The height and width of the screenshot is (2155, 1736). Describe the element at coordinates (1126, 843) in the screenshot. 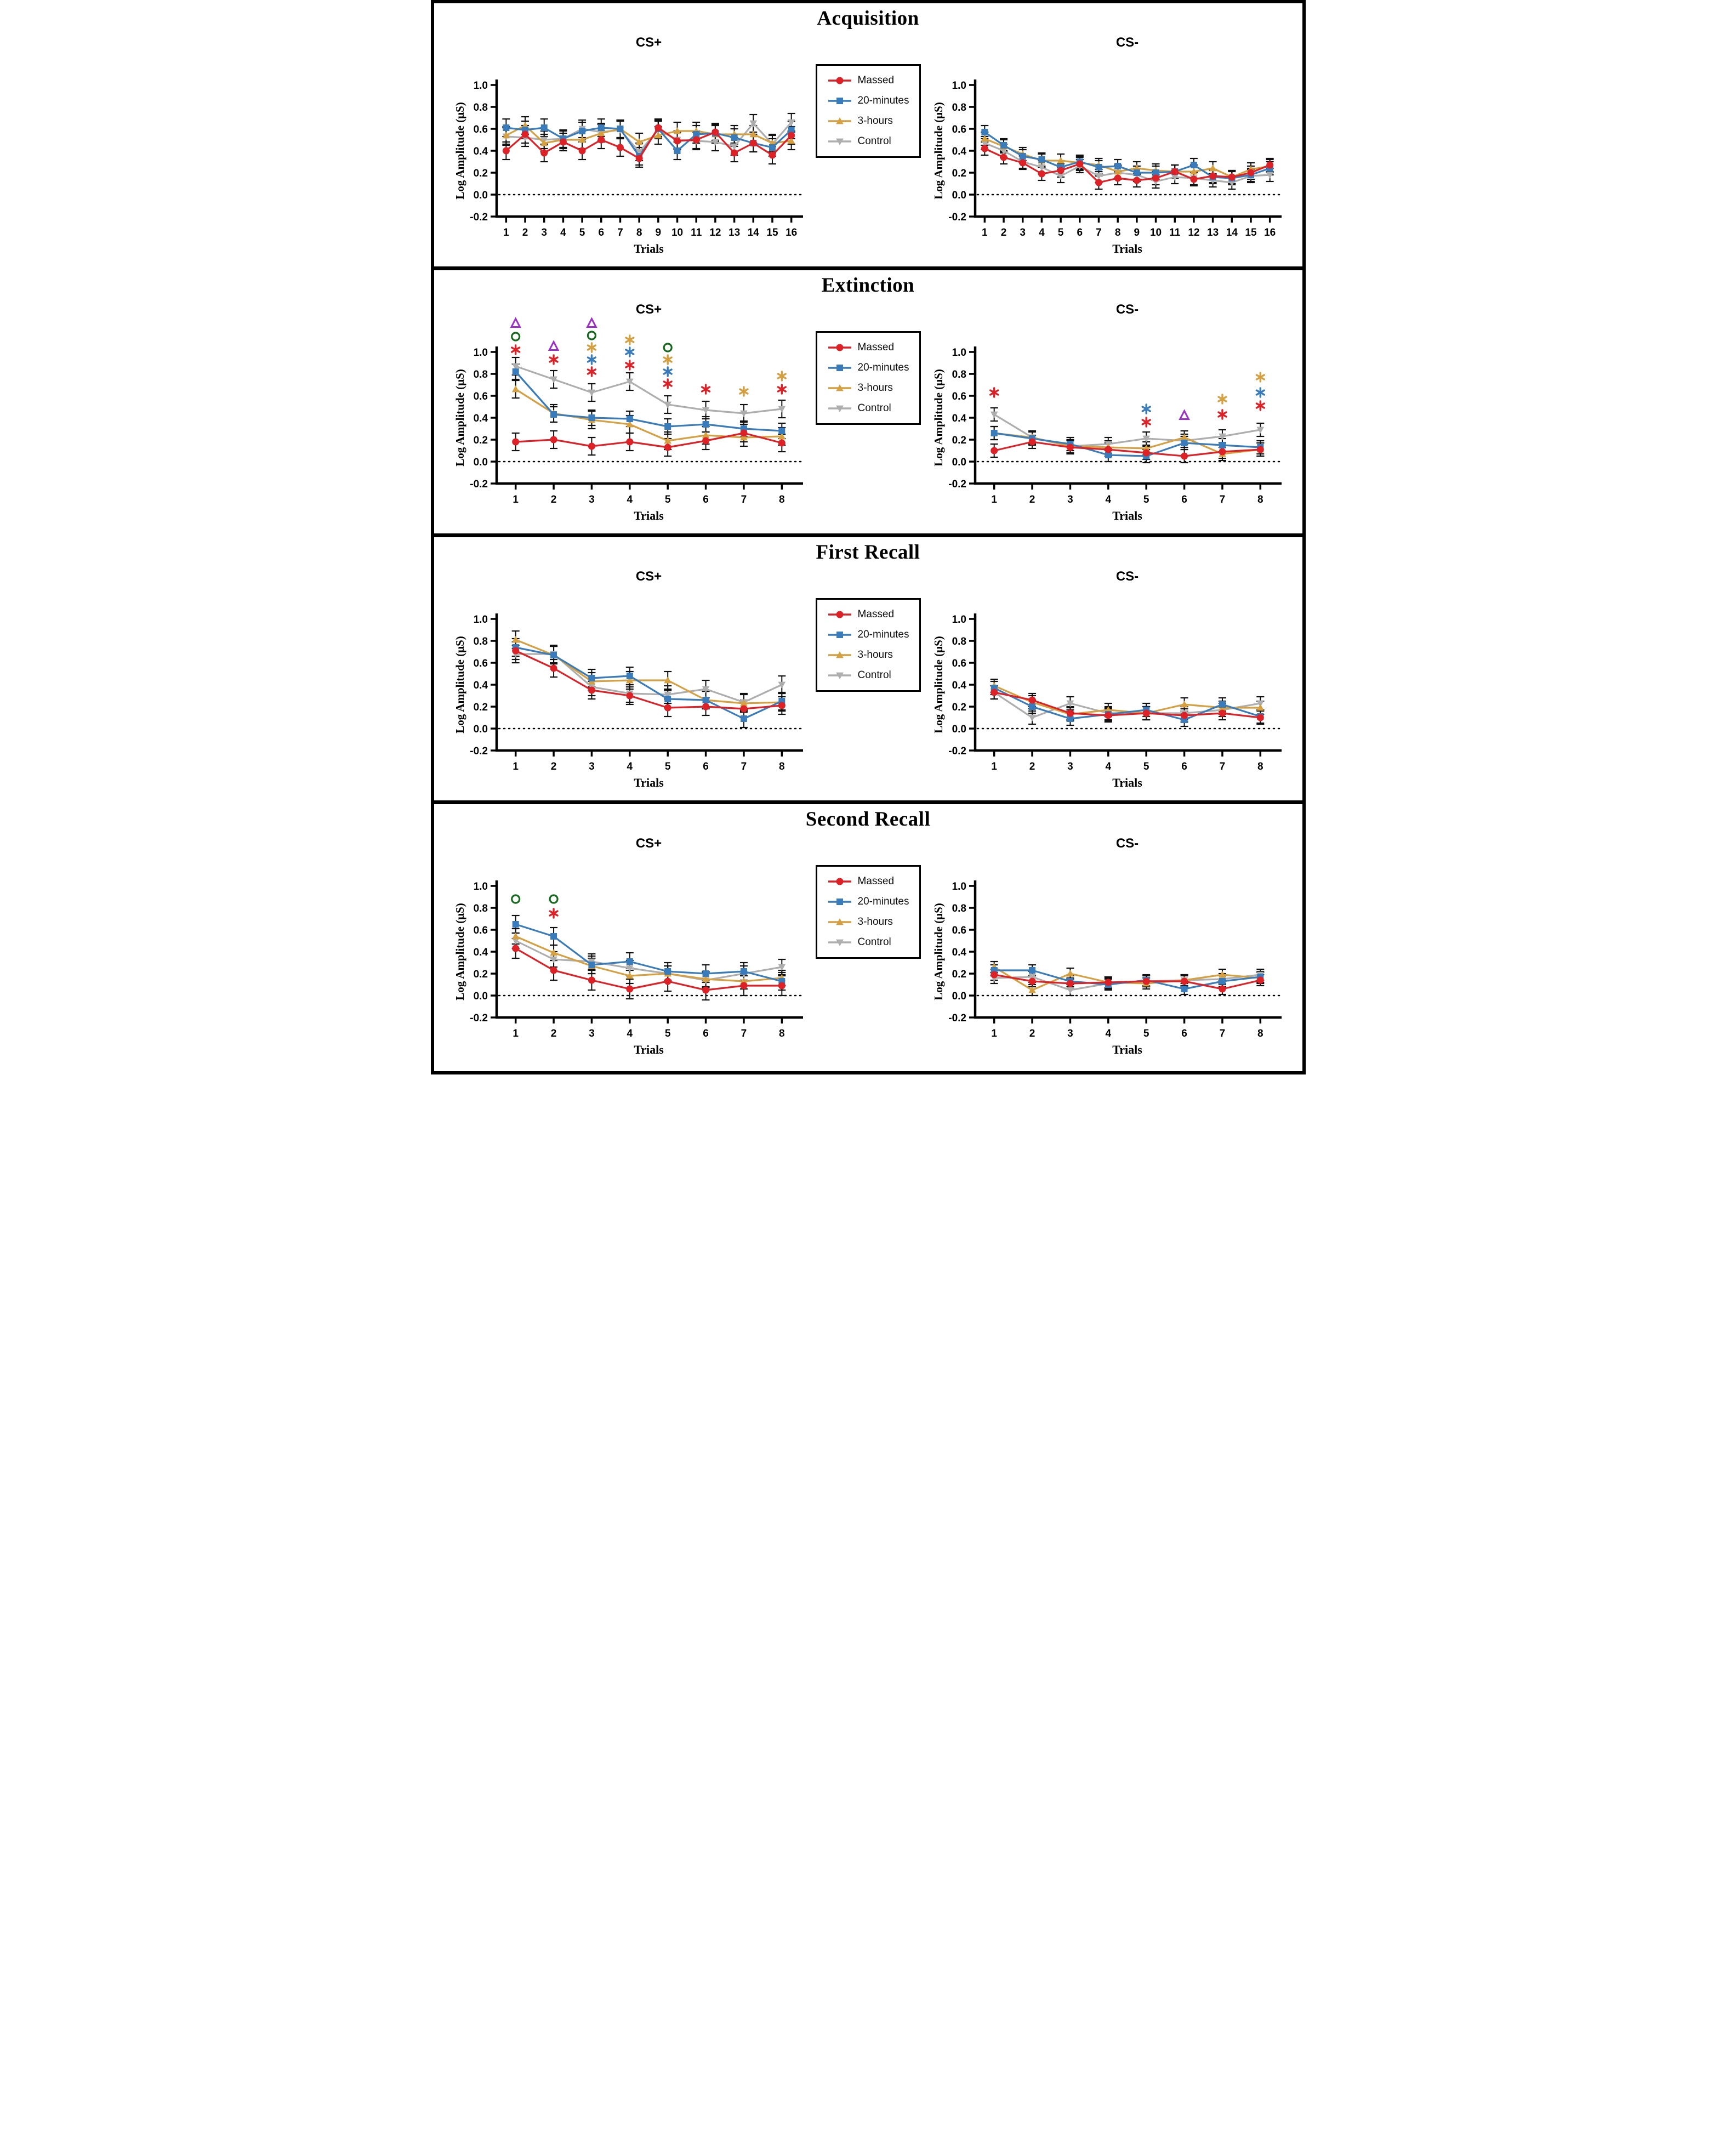

I see `chart-subtitle: CS-` at that location.